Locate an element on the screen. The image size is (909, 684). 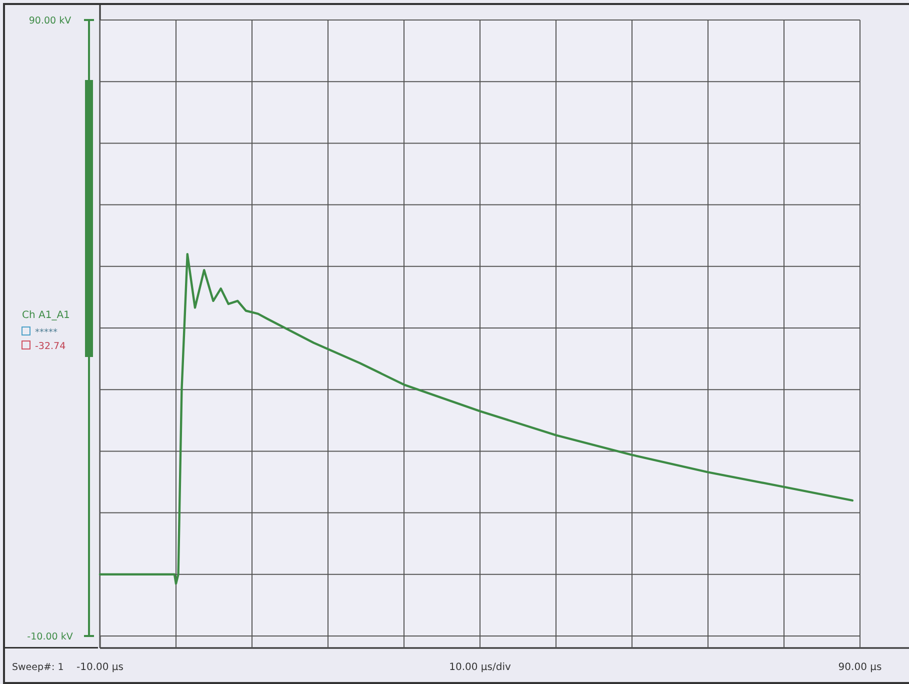
x-tick-label: 90.00 µs is located at coordinates (860, 667).